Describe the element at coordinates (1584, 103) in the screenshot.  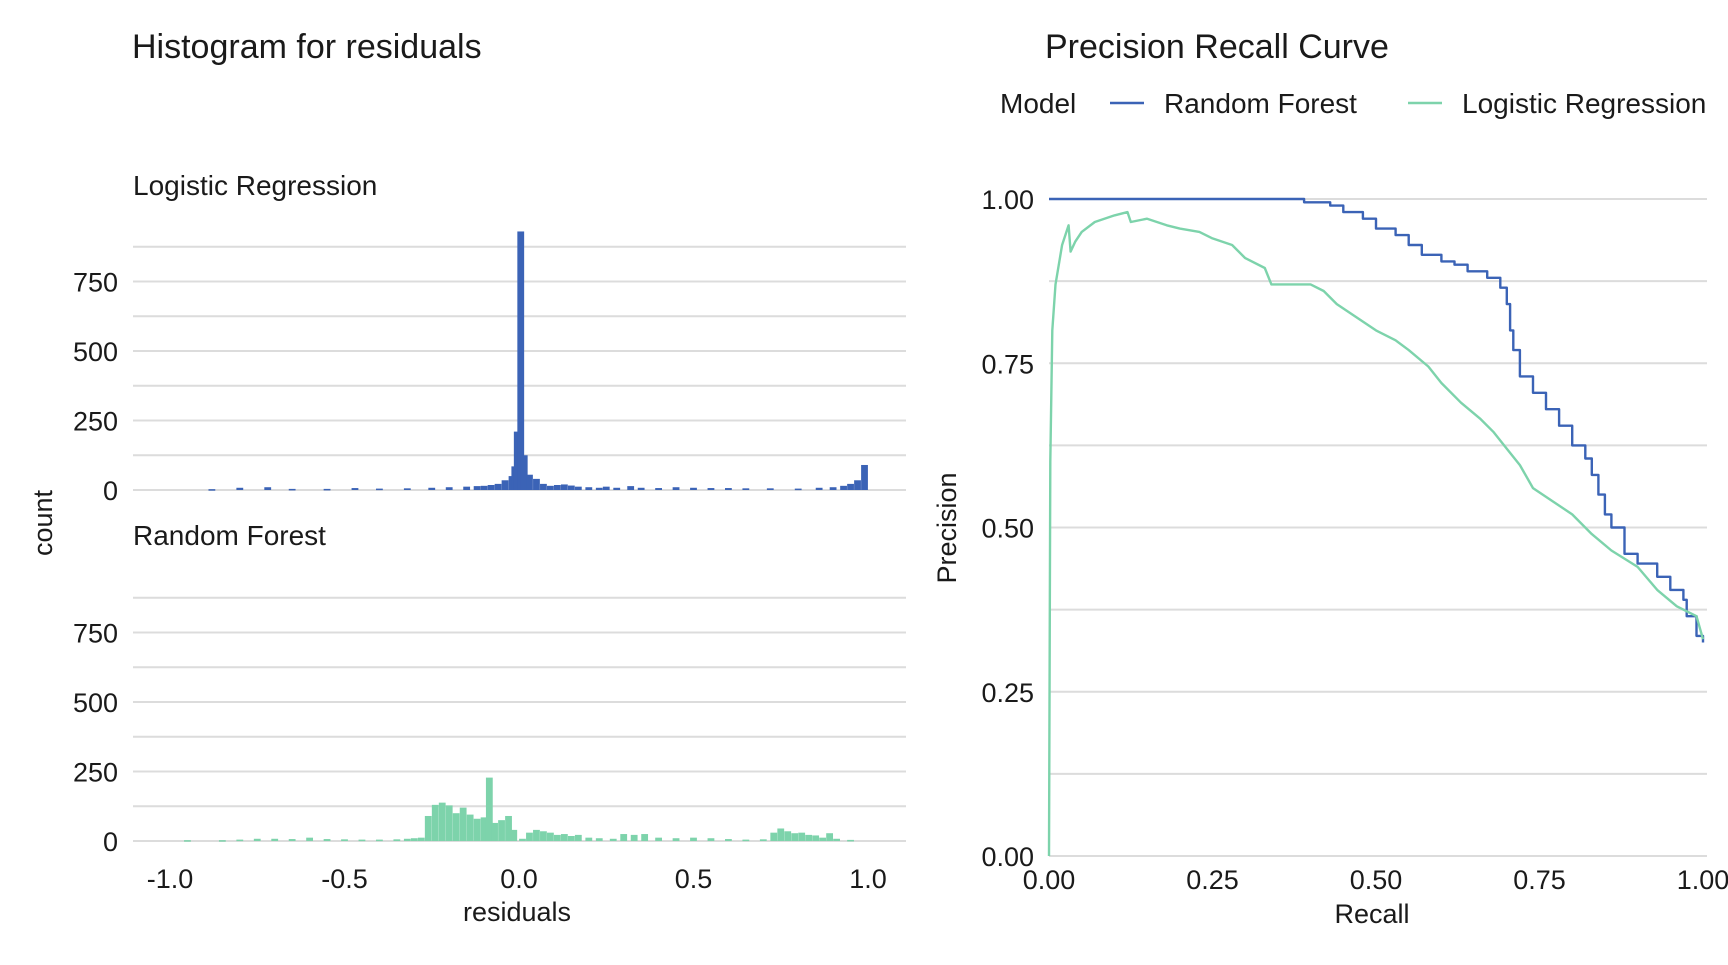
I see `legend-label: Logistic Regression` at that location.